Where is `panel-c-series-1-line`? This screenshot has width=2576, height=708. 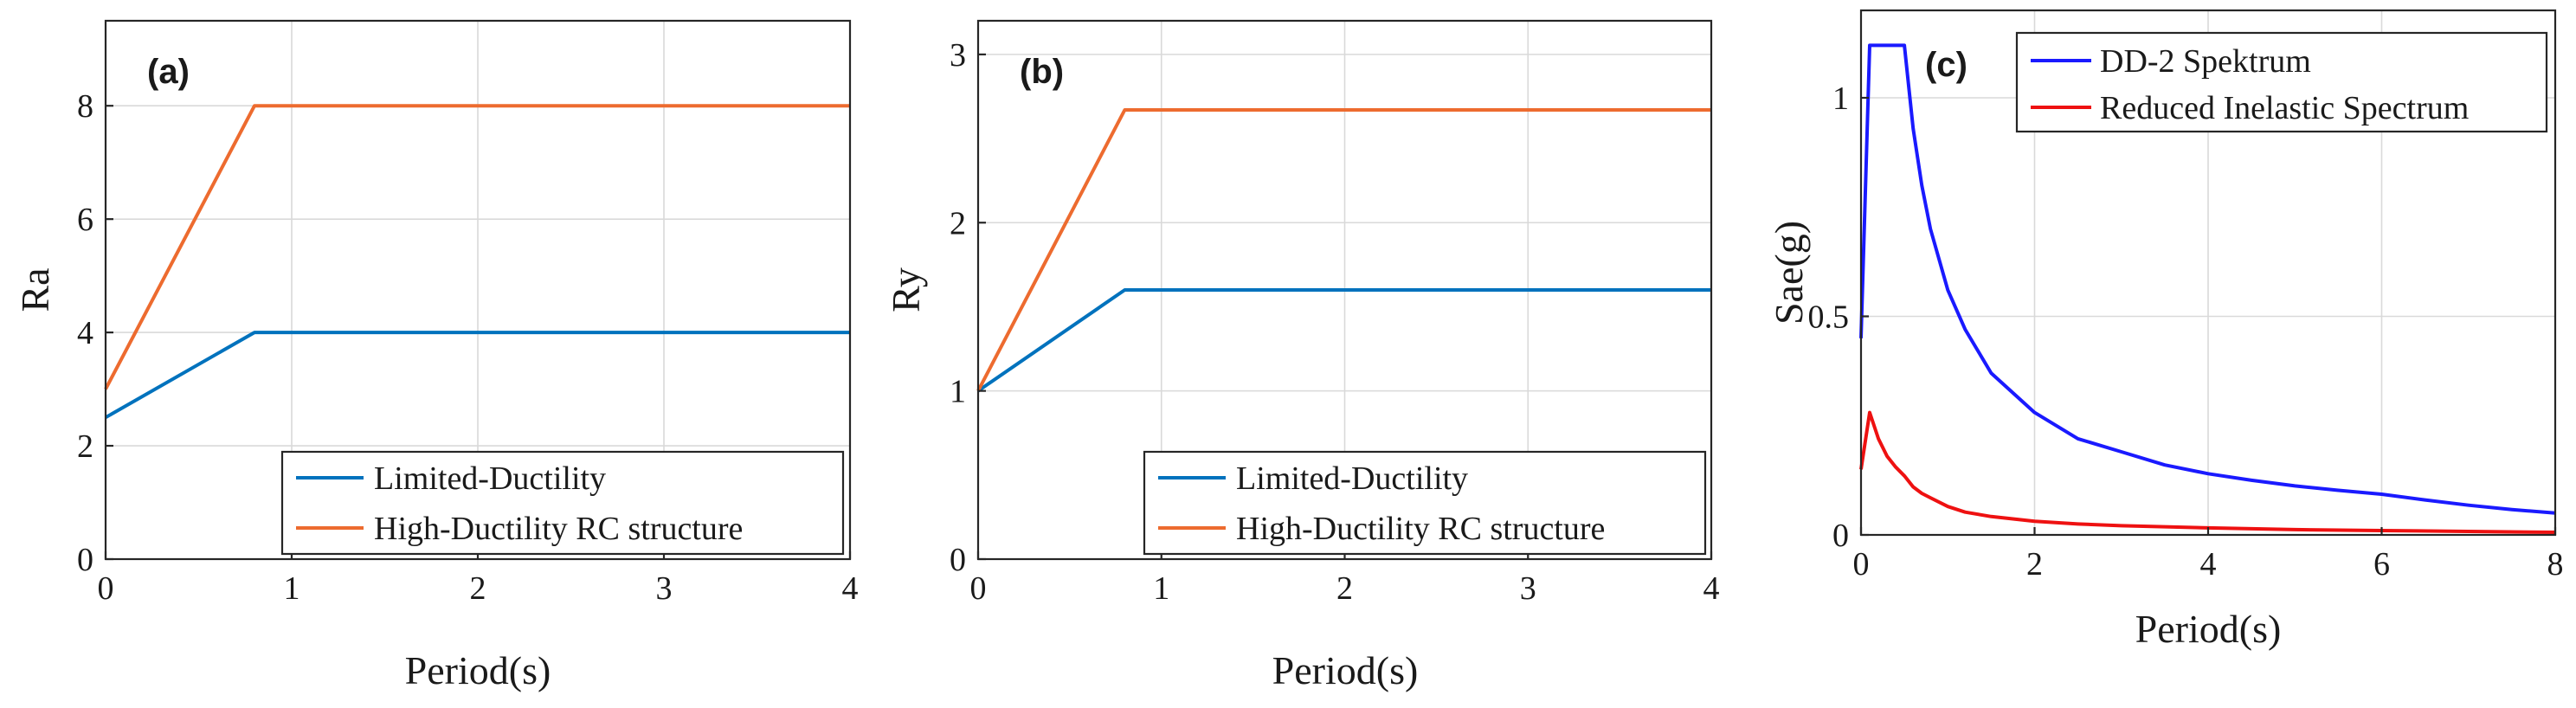
panel-c-series-1-line is located at coordinates (2207, 472).